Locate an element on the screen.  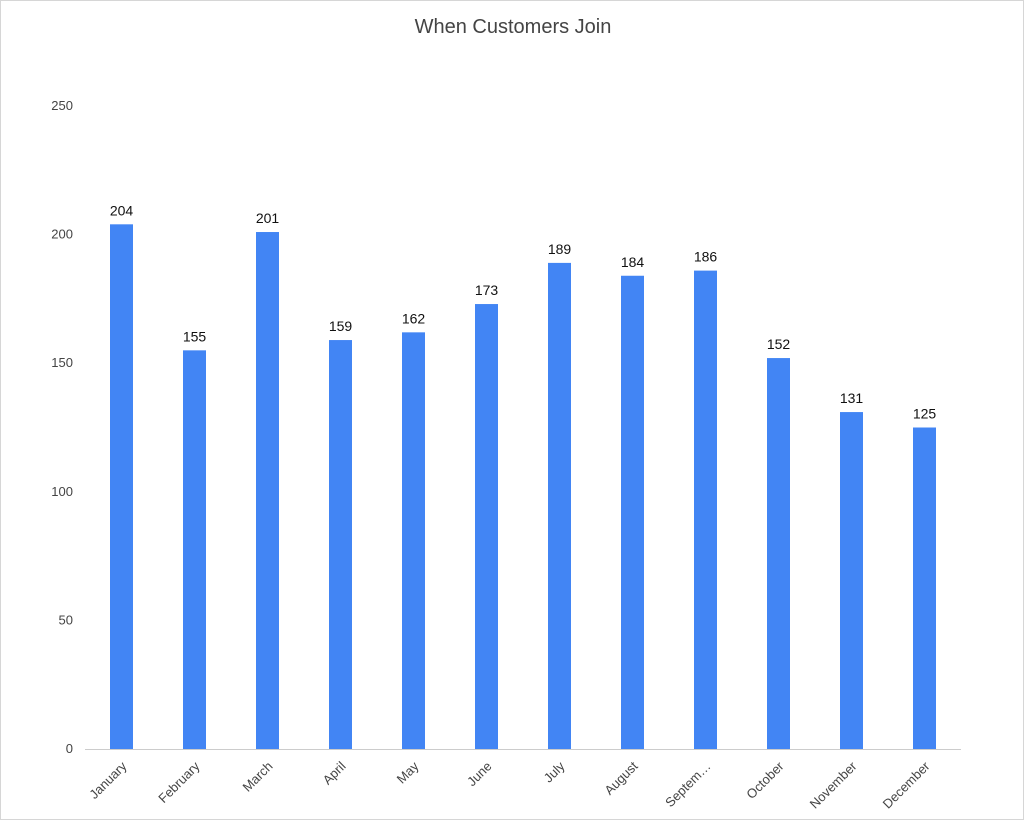
y-tick-label: 100 is located at coordinates (62, 491).